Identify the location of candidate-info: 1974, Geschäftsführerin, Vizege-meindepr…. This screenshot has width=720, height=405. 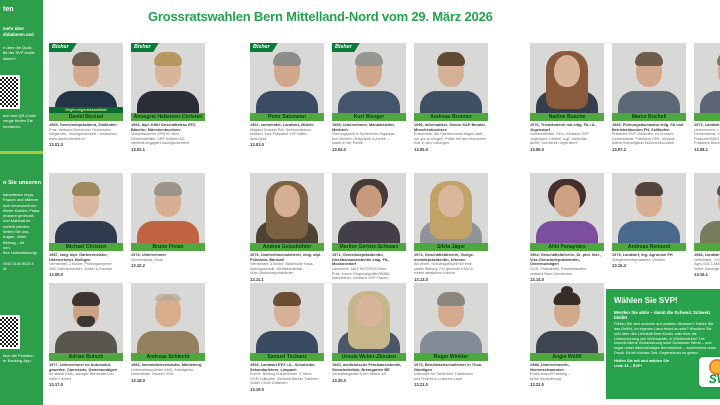
(444, 257).